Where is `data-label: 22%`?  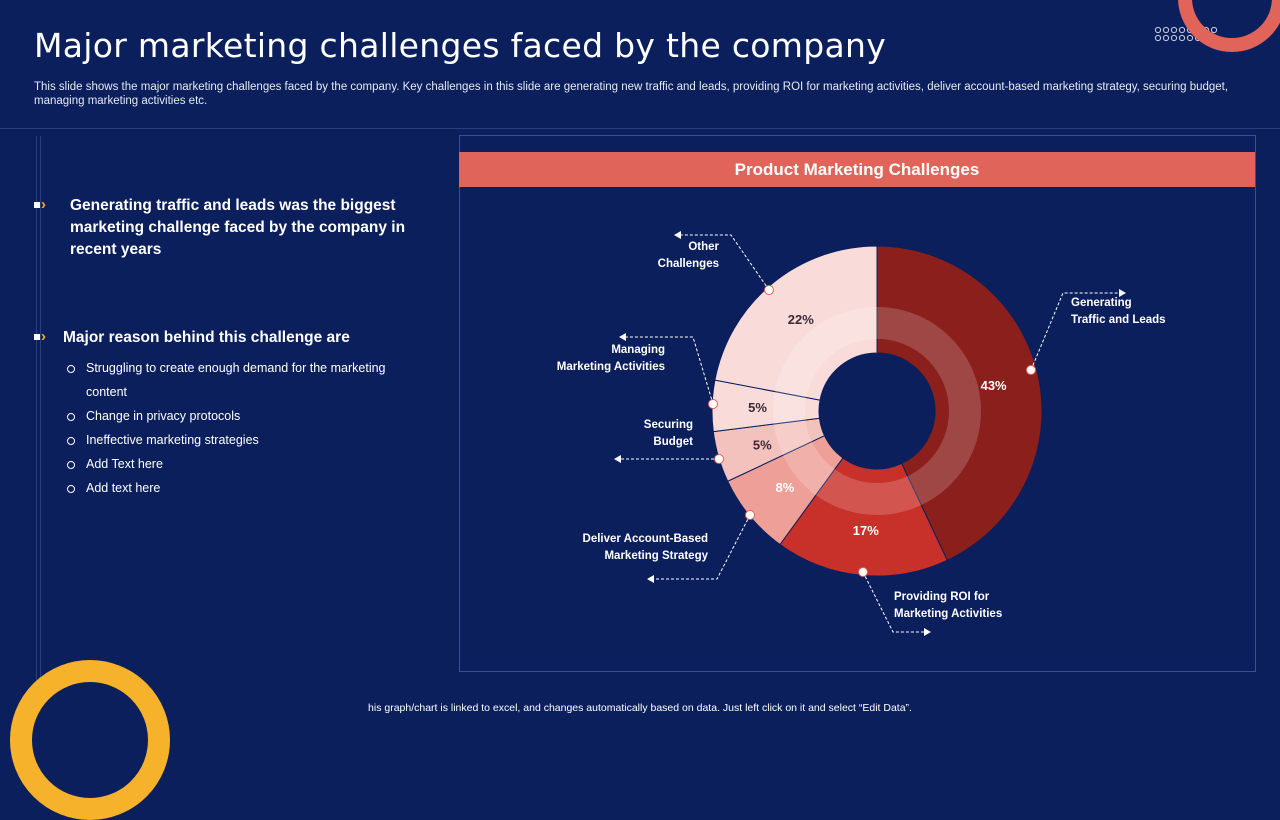 data-label: 22% is located at coordinates (801, 319).